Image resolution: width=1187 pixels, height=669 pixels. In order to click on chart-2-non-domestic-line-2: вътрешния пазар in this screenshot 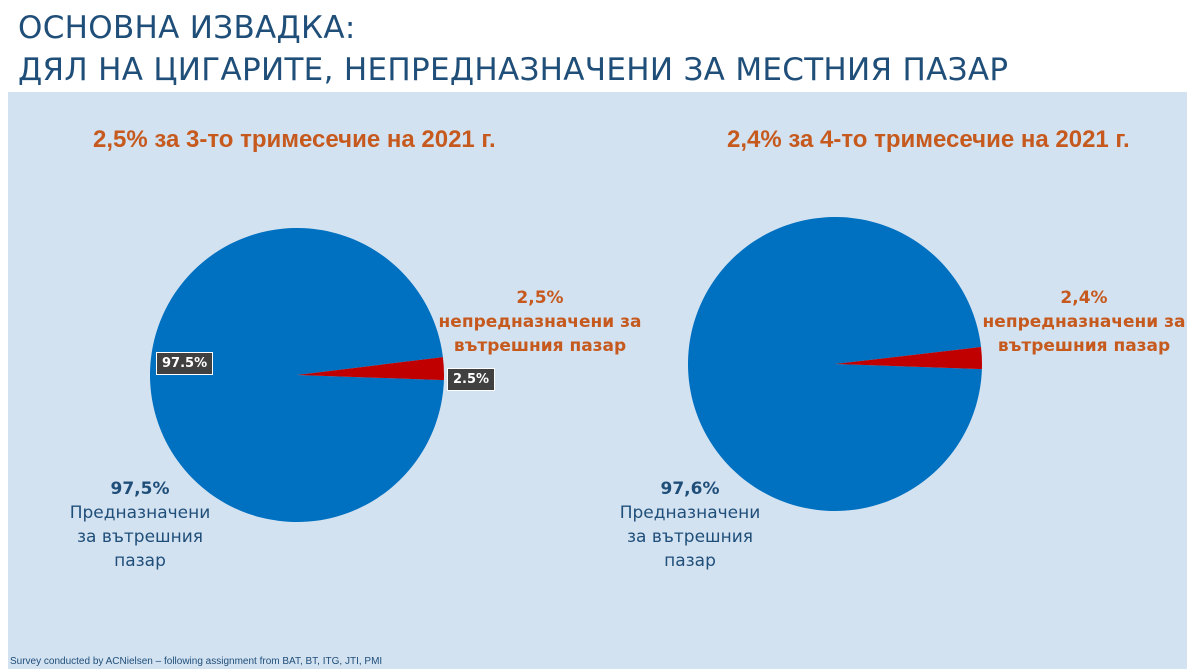, I will do `click(1084, 346)`.